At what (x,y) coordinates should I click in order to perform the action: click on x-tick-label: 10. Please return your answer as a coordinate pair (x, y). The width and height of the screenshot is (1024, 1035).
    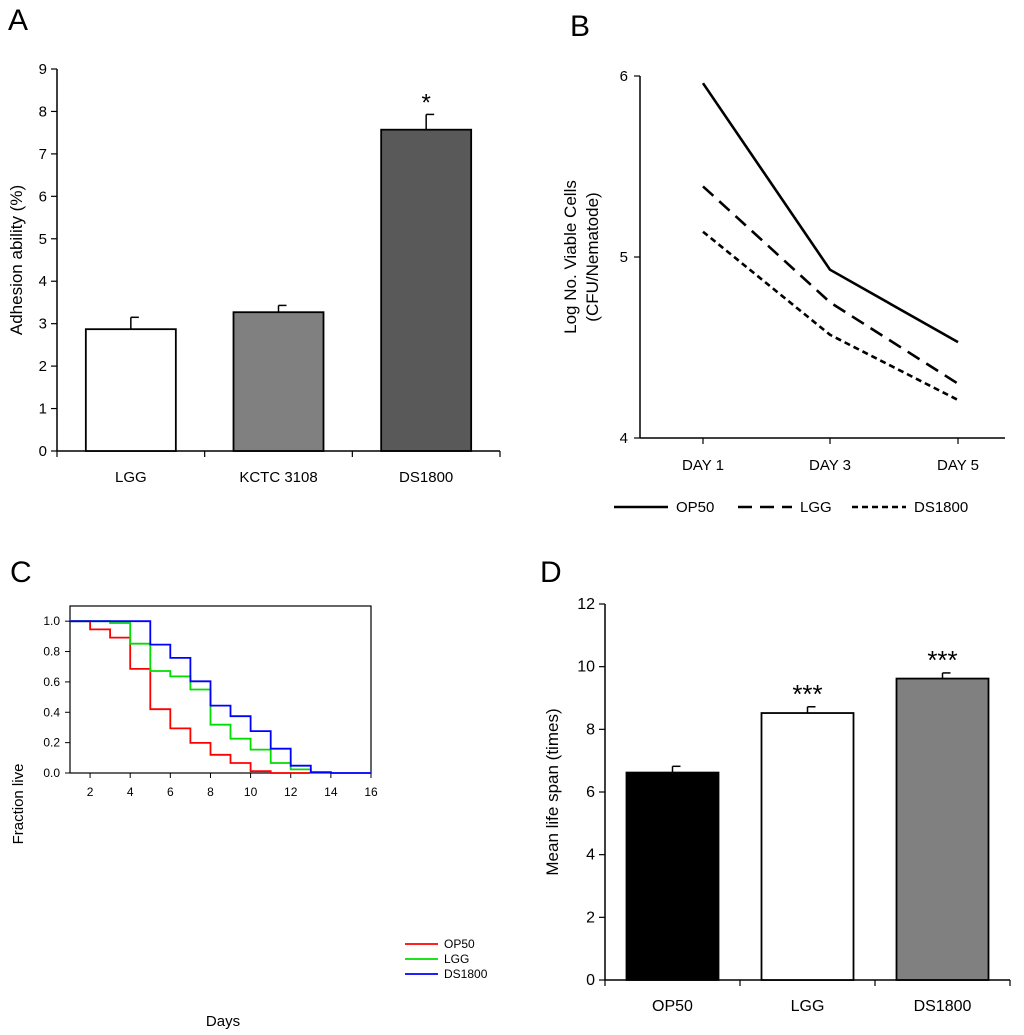
    Looking at the image, I should click on (251, 792).